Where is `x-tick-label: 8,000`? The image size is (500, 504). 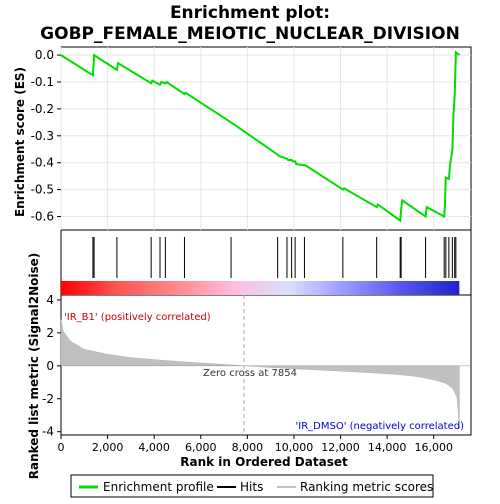 x-tick-label: 8,000 is located at coordinates (248, 447).